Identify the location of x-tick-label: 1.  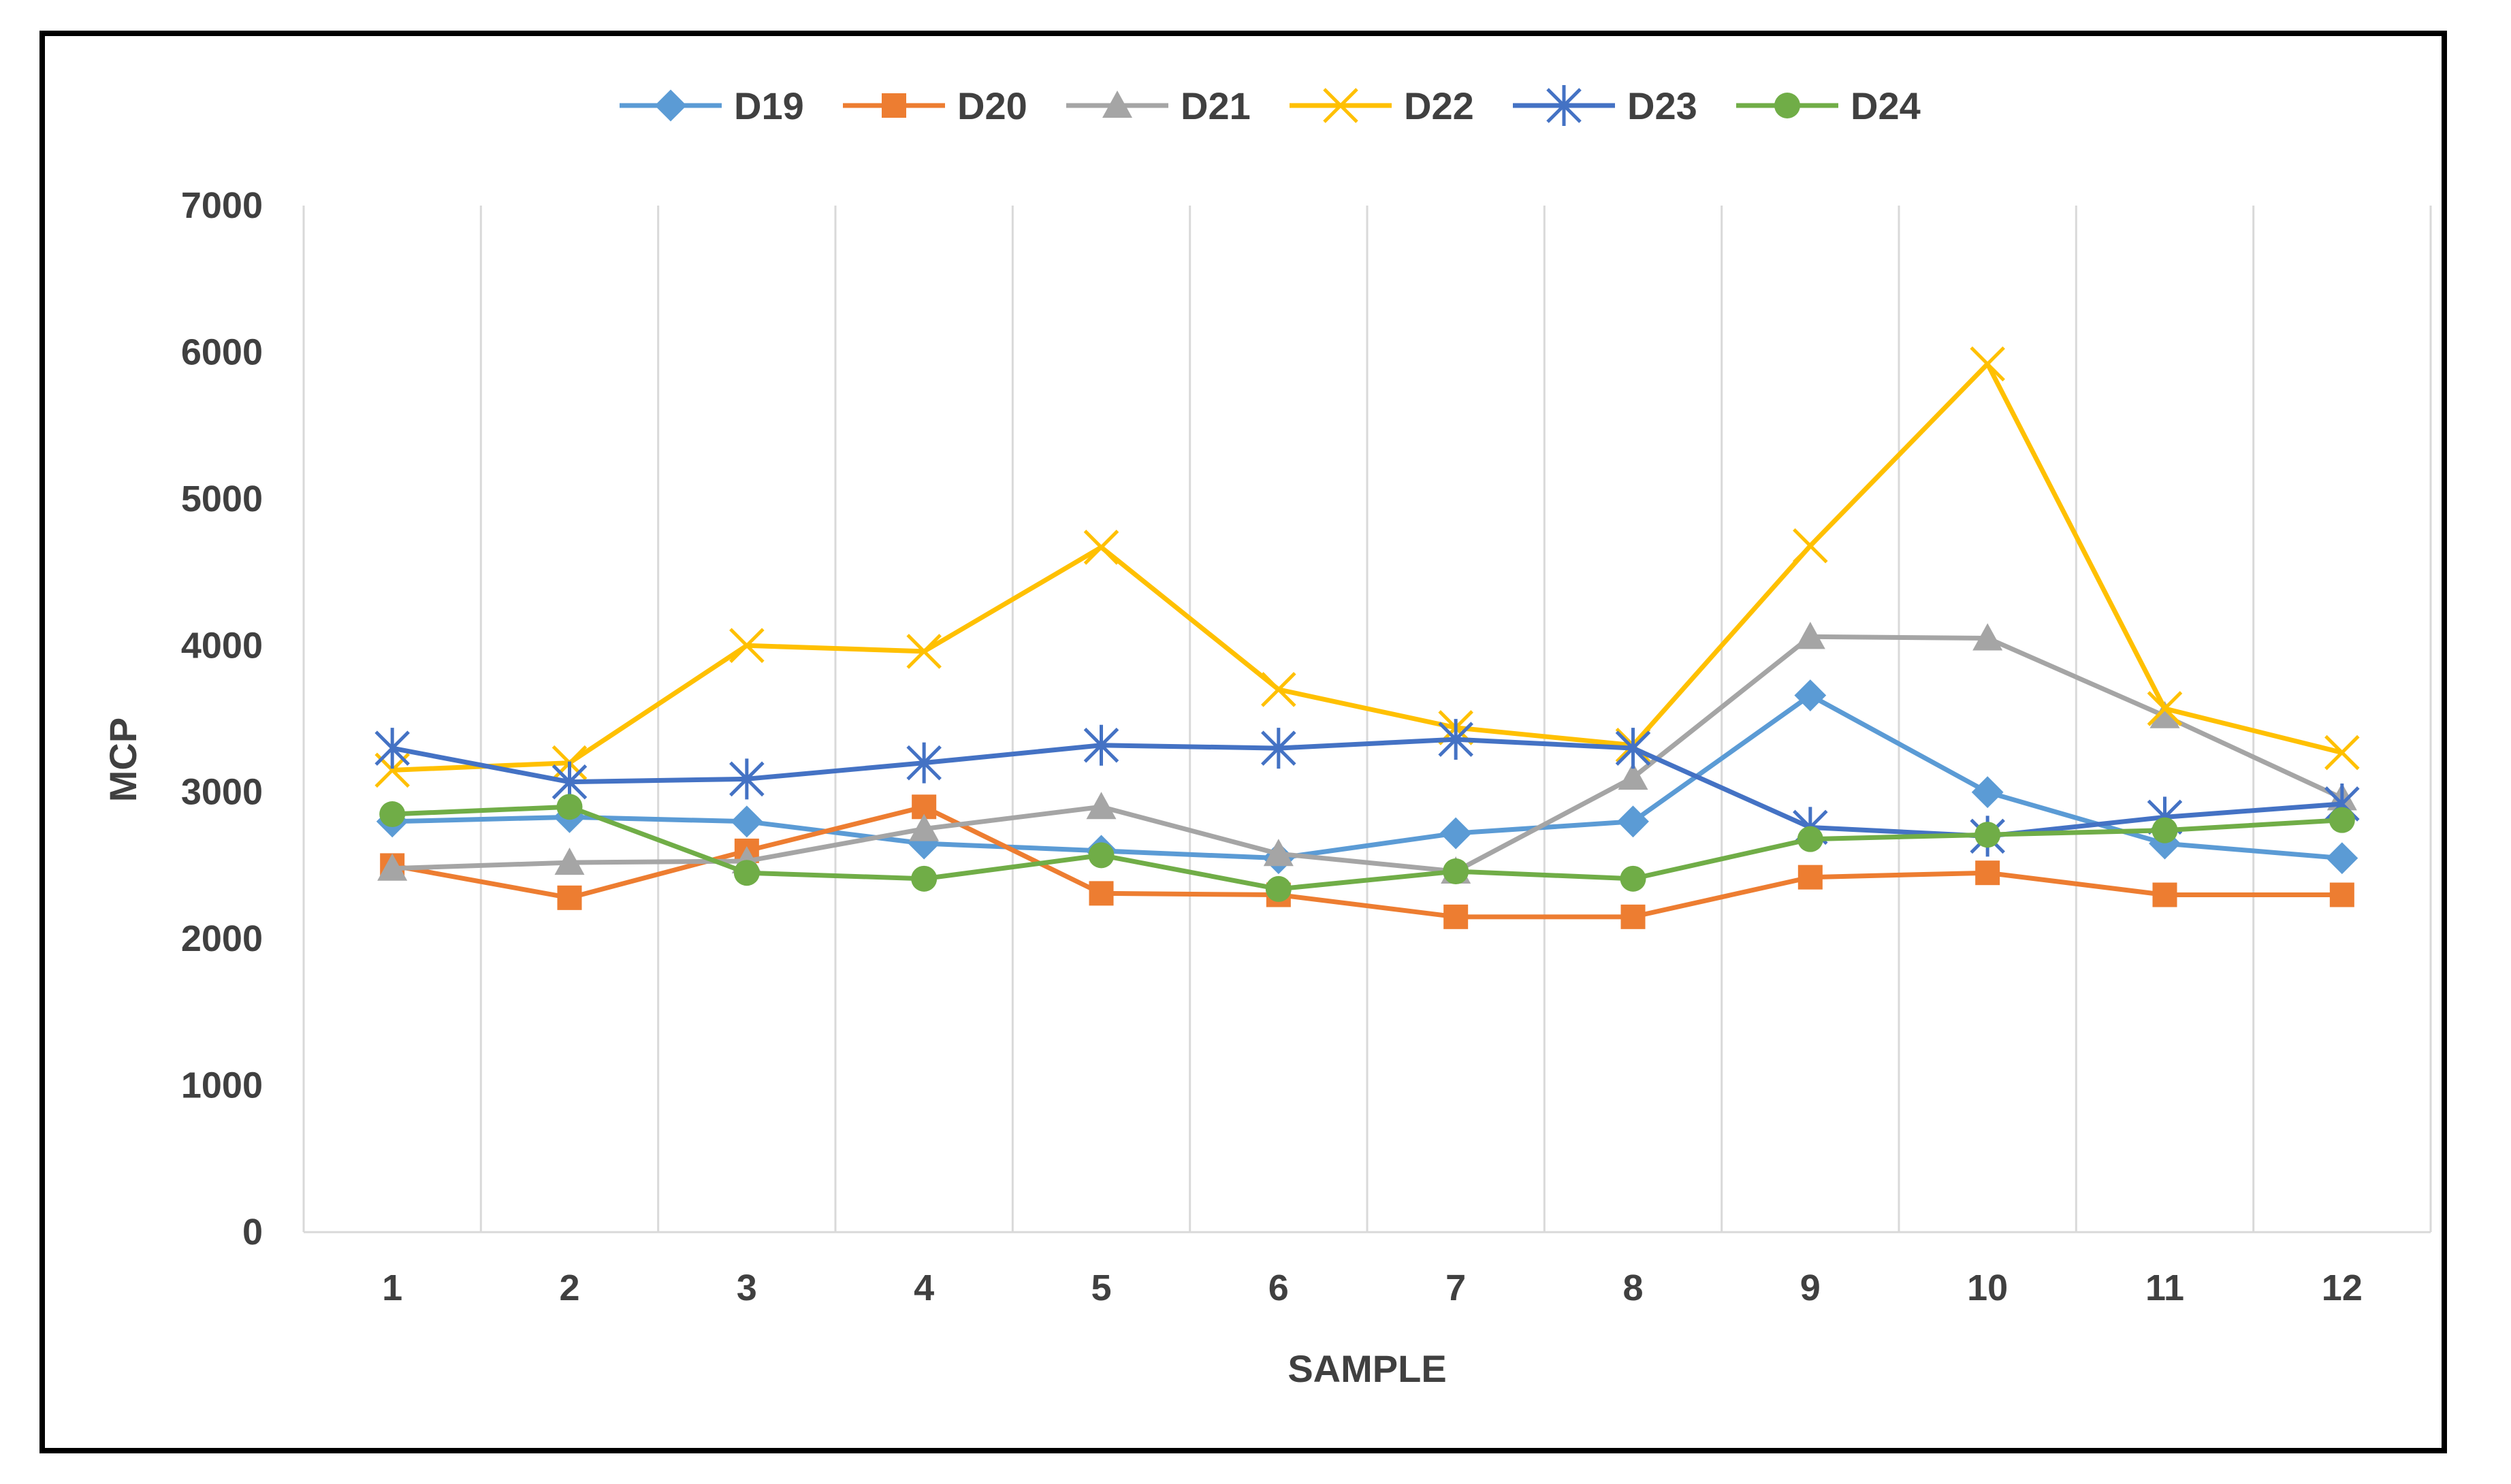
(392, 1288).